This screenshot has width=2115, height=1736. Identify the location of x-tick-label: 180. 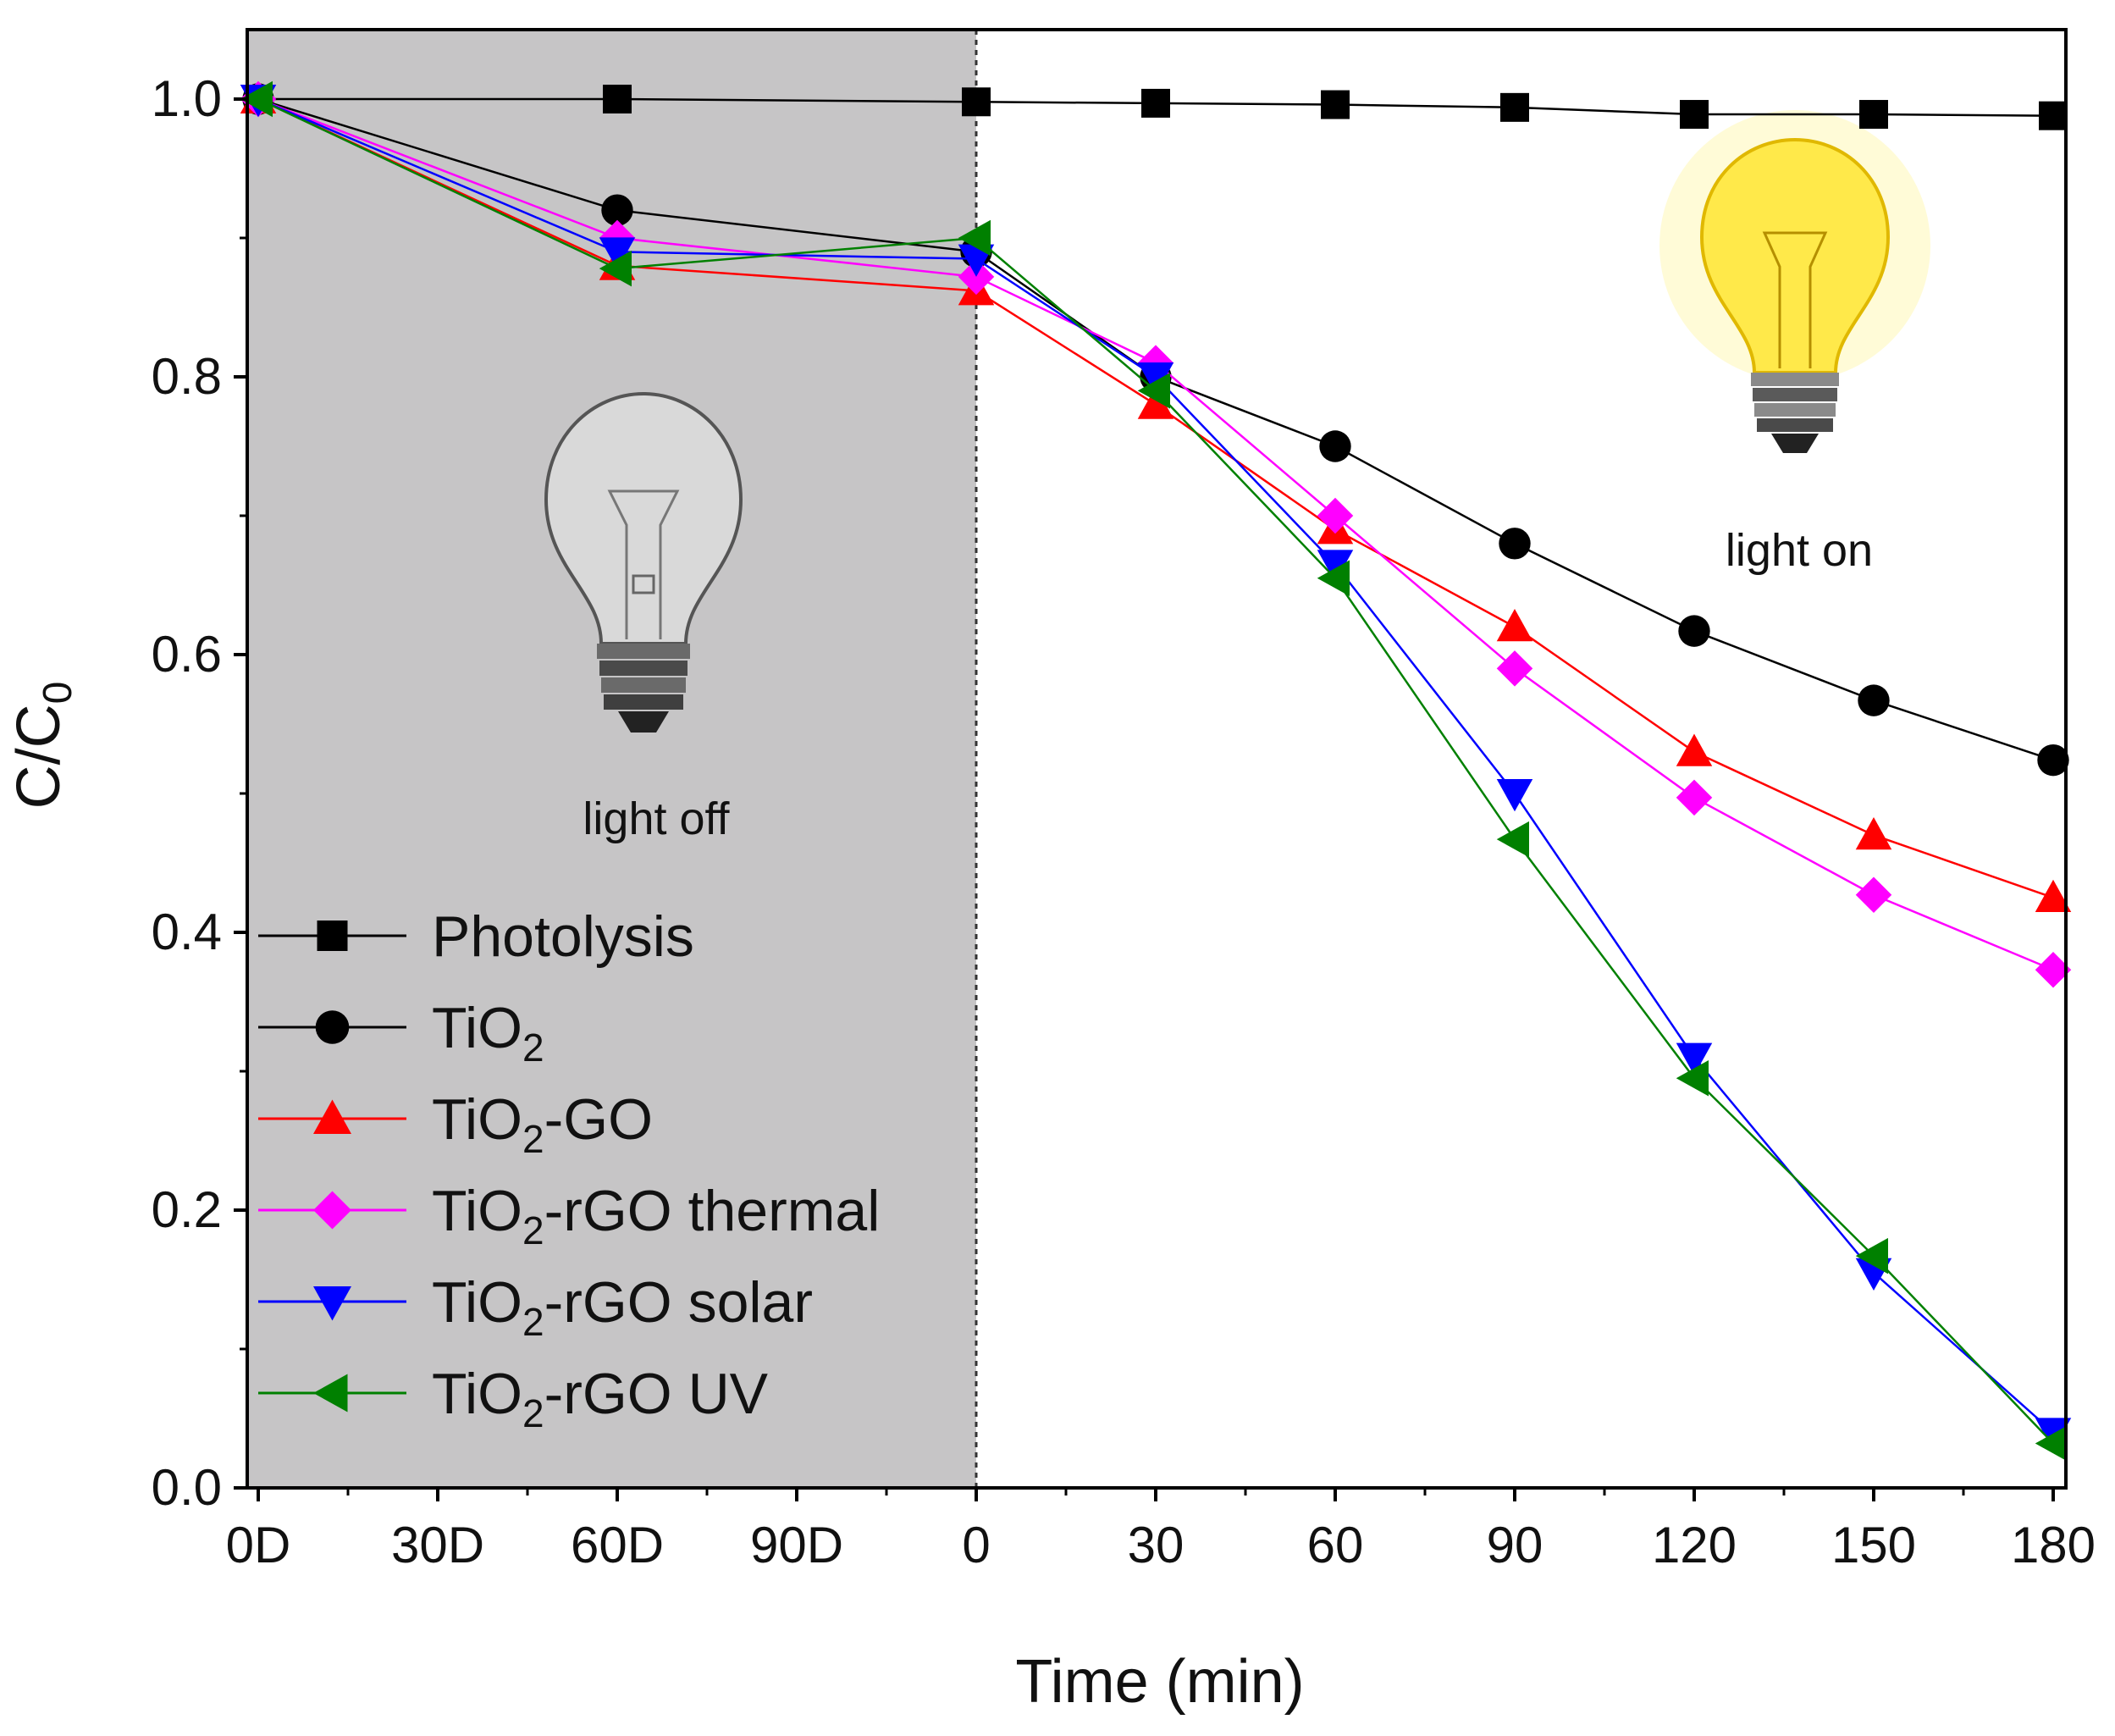
(2053, 1545).